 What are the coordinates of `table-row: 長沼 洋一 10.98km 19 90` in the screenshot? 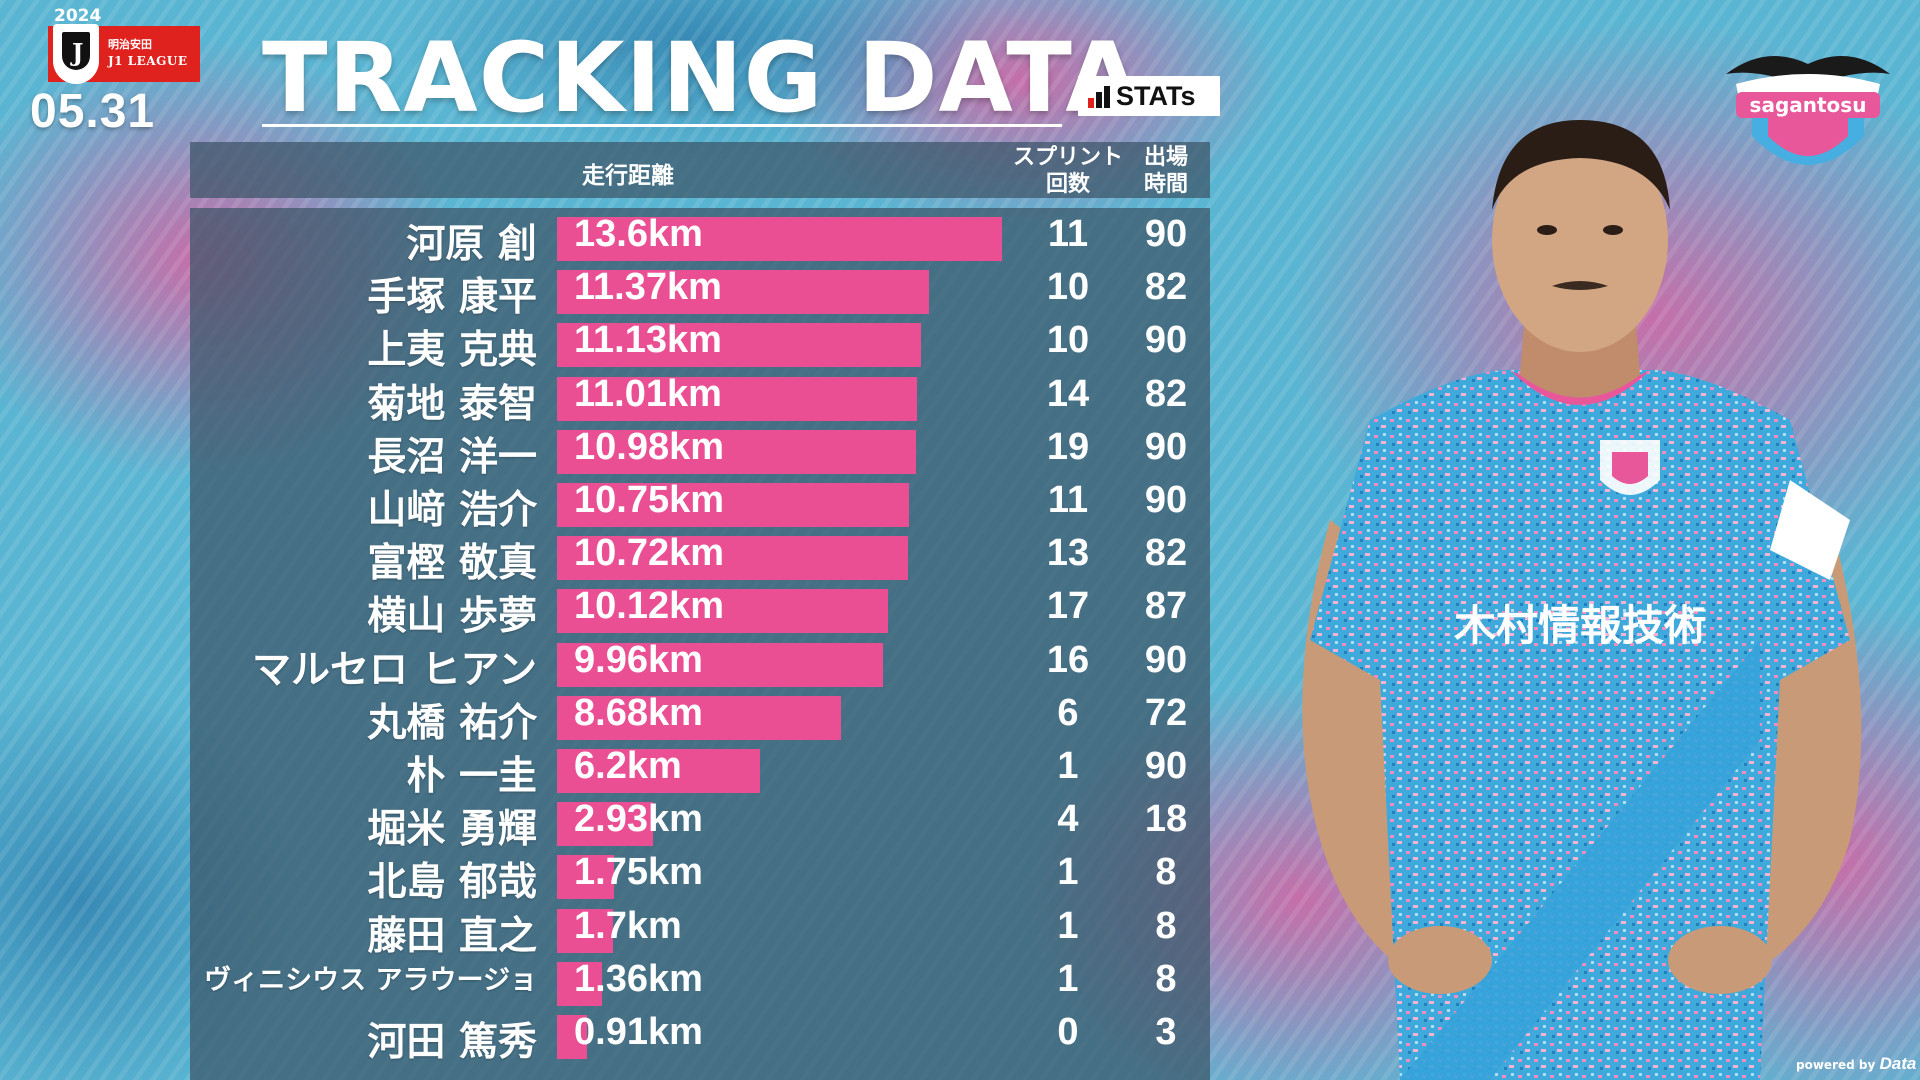 It's located at (960, 452).